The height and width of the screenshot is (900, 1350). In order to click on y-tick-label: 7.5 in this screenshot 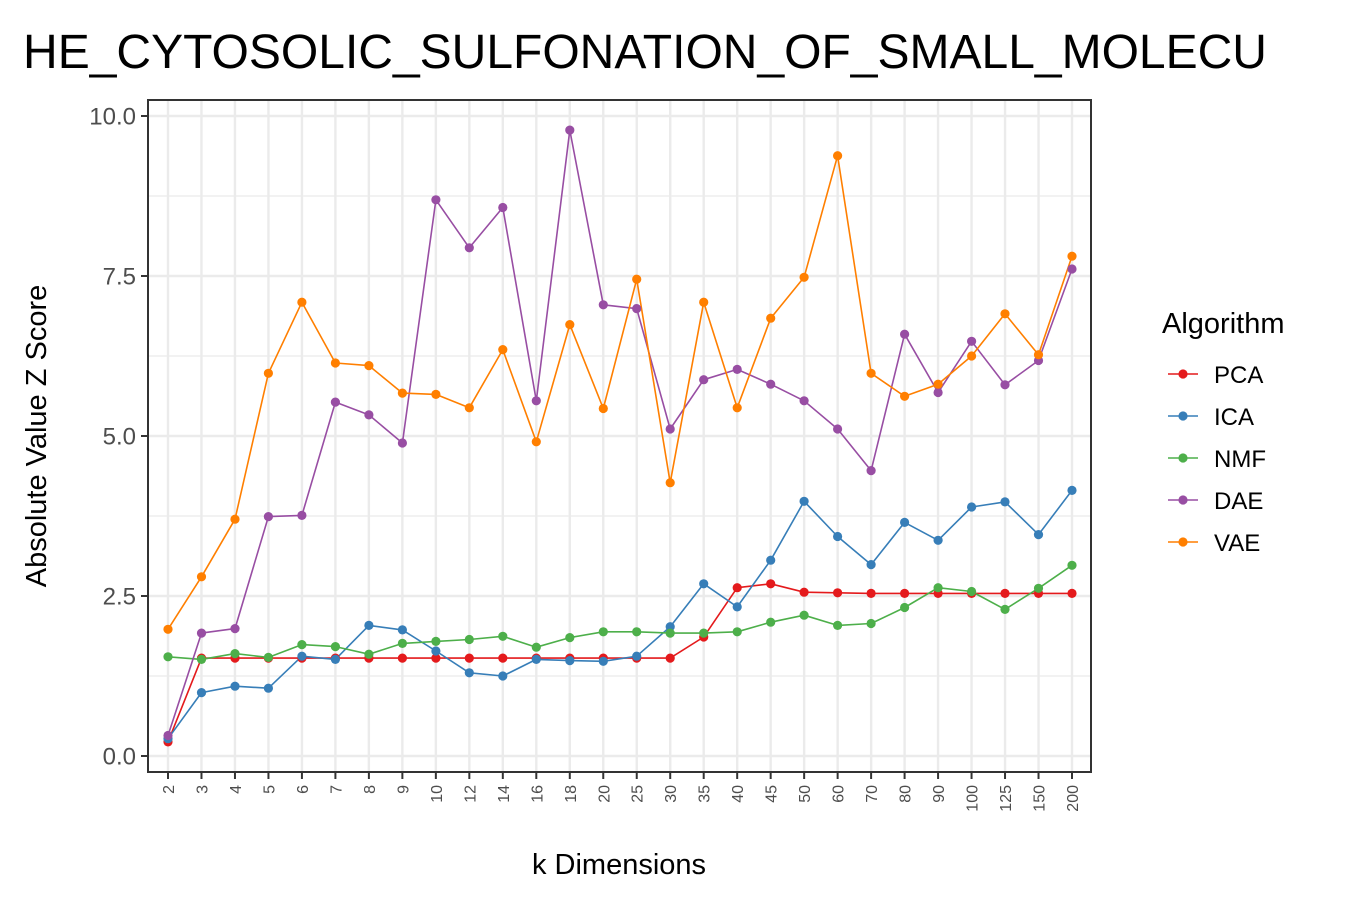, I will do `click(119, 277)`.